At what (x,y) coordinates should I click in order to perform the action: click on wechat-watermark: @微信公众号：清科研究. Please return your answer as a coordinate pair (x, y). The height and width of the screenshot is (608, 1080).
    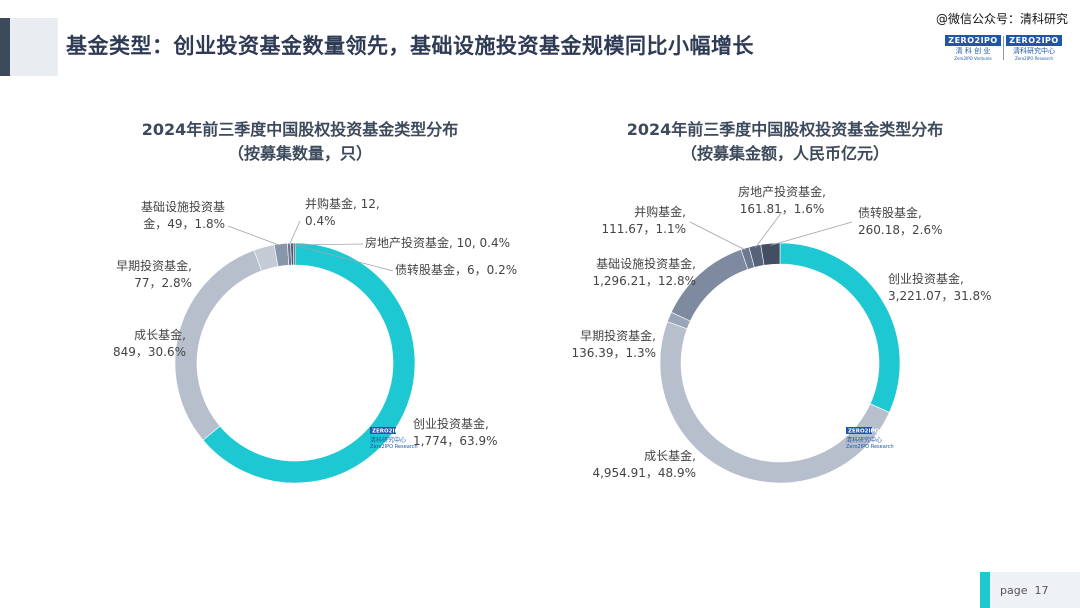
    Looking at the image, I should click on (1001, 19).